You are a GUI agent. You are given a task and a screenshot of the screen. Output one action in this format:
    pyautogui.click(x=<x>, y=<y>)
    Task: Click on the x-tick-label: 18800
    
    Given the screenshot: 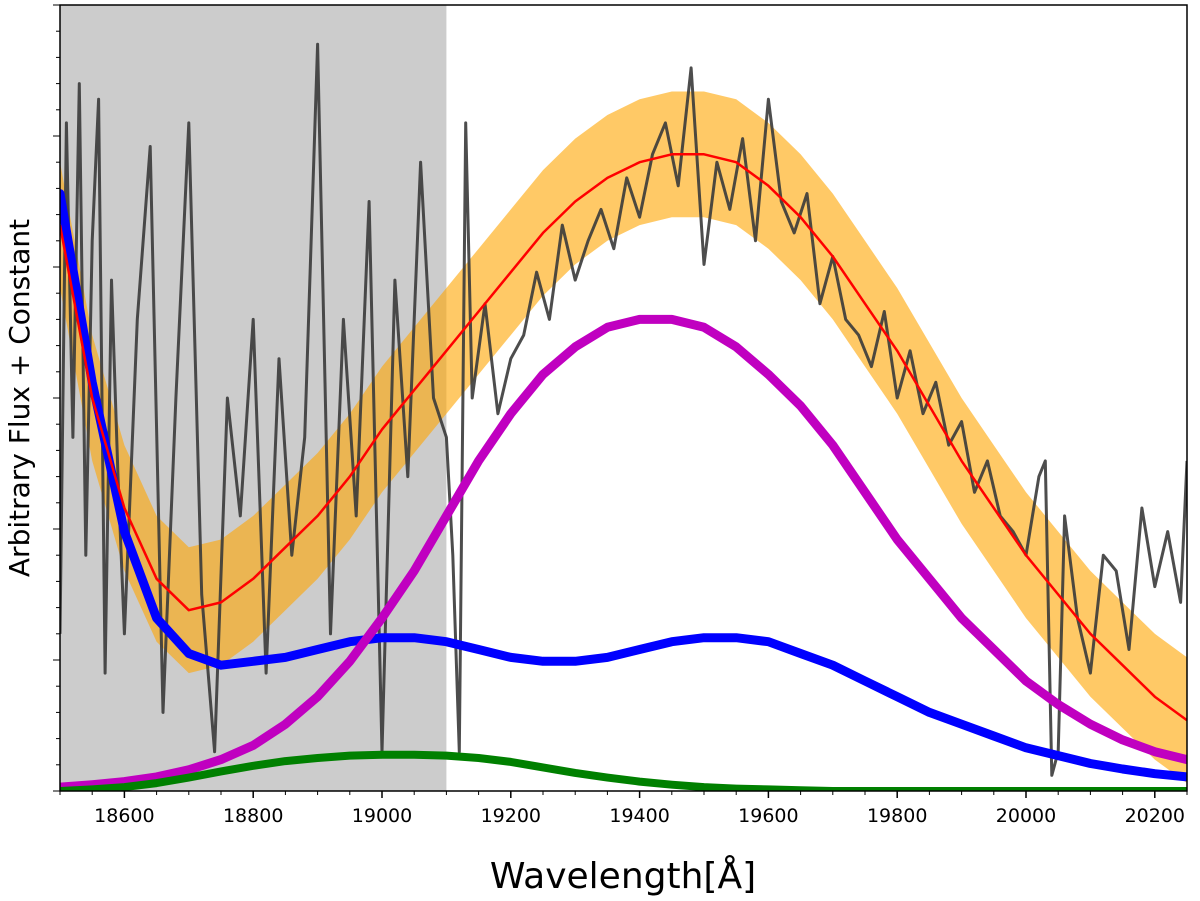 What is the action you would take?
    pyautogui.click(x=253, y=816)
    